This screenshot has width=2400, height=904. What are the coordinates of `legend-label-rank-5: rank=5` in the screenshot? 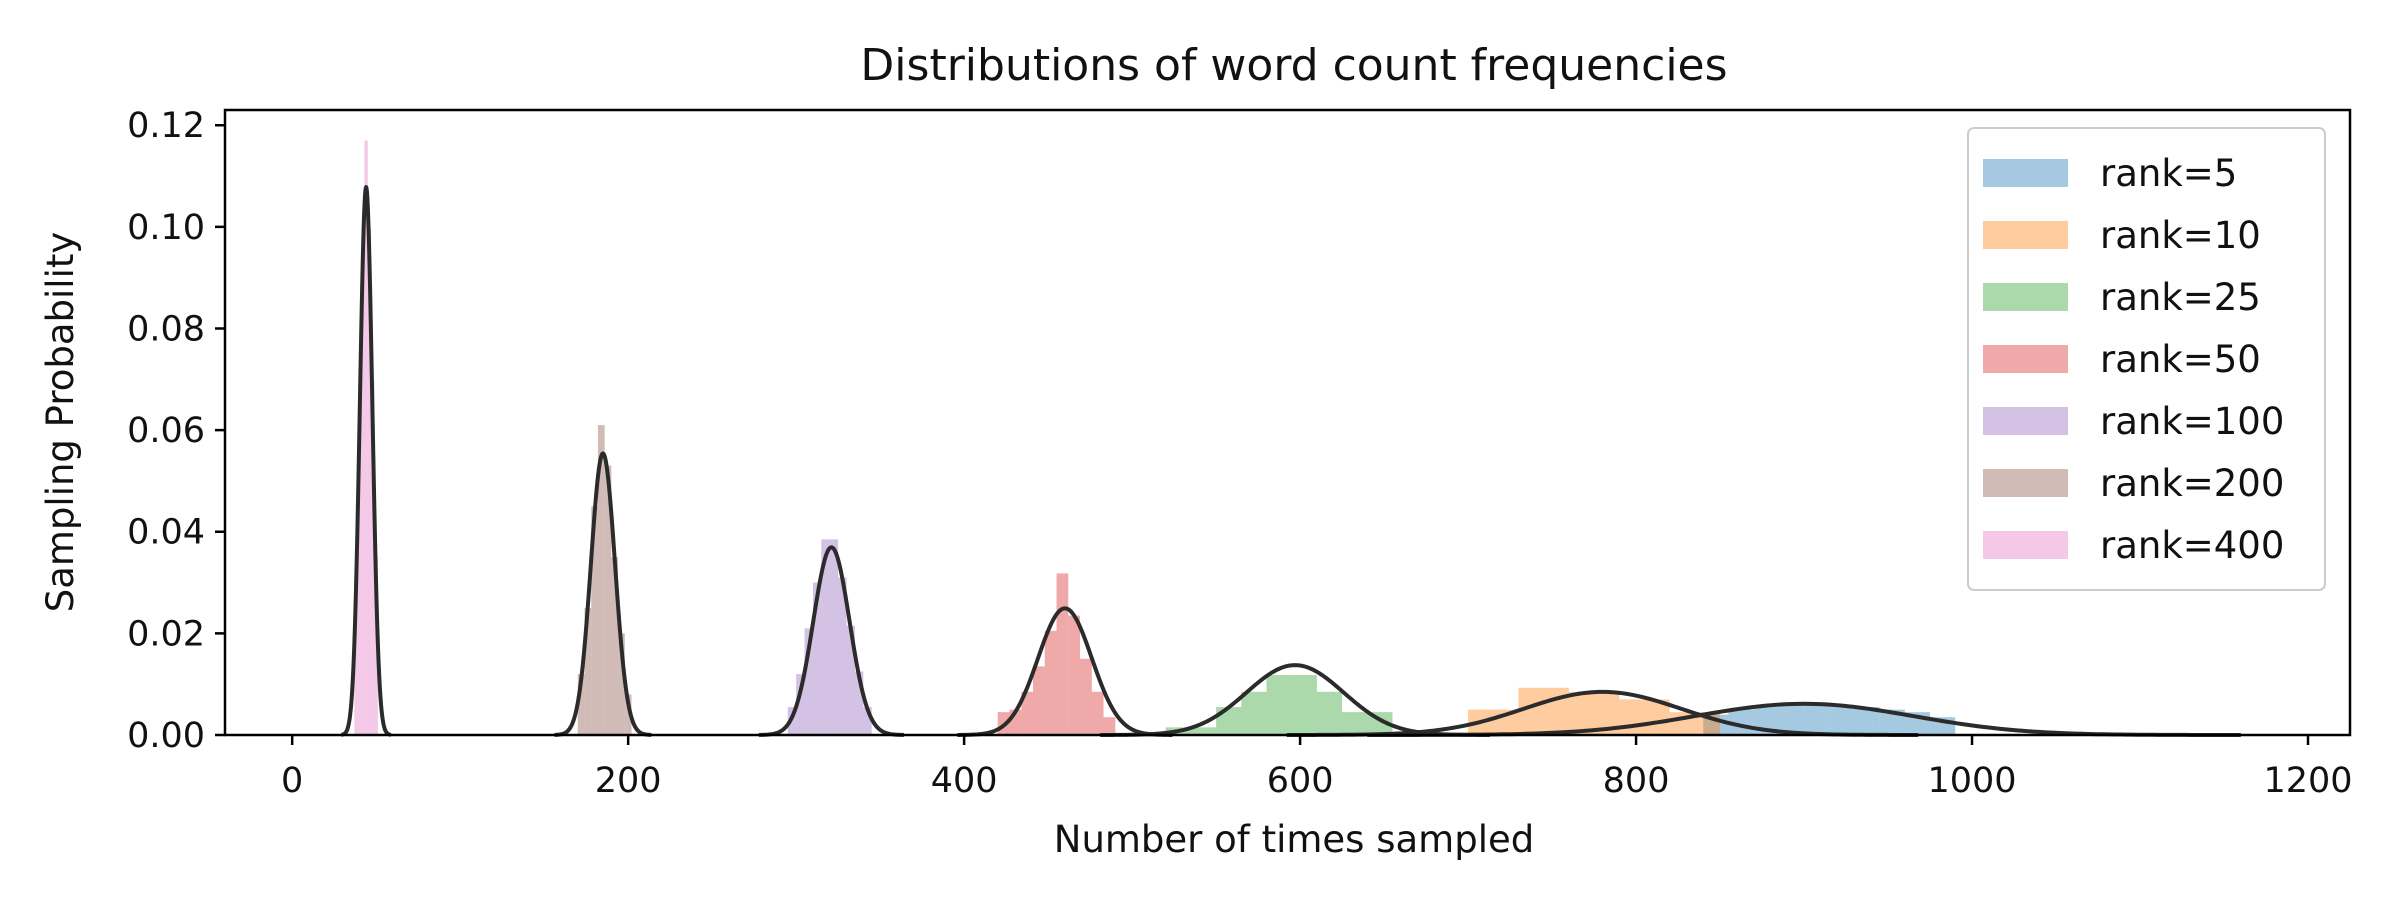 It's located at (2168, 173).